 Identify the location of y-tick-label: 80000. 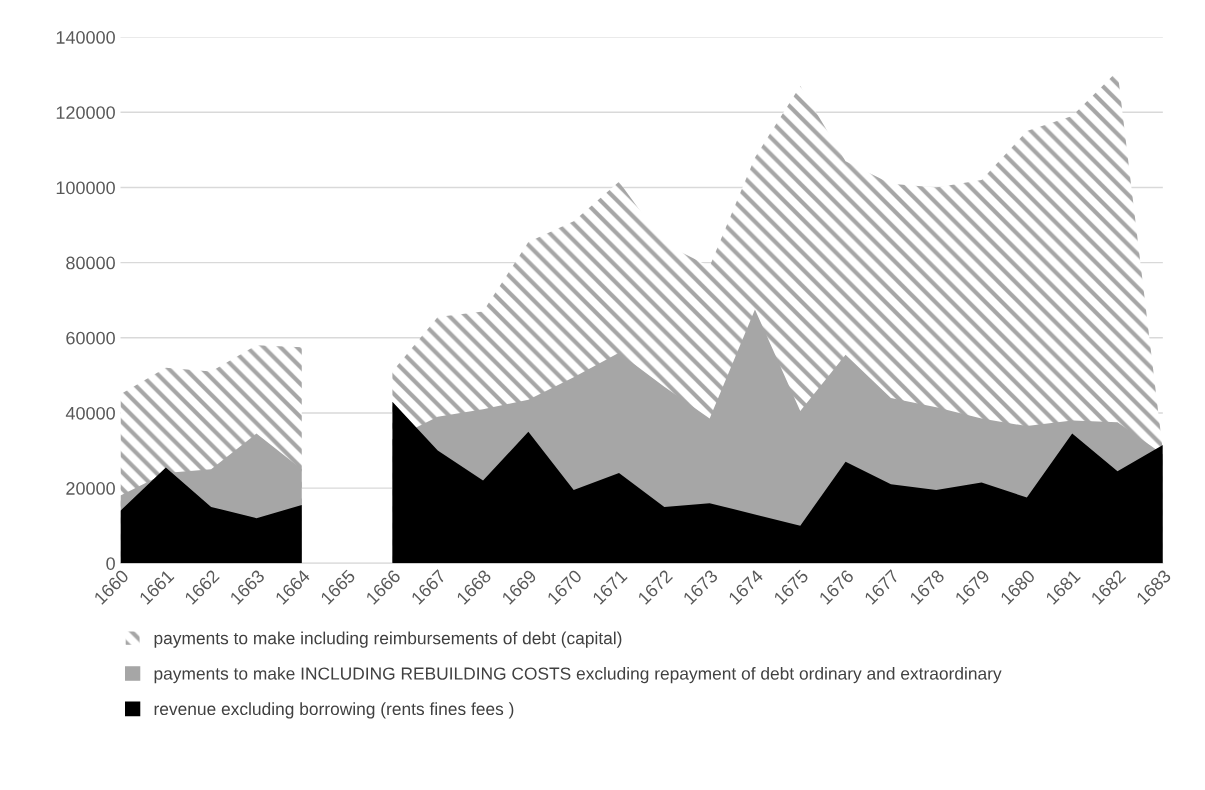
(90, 263).